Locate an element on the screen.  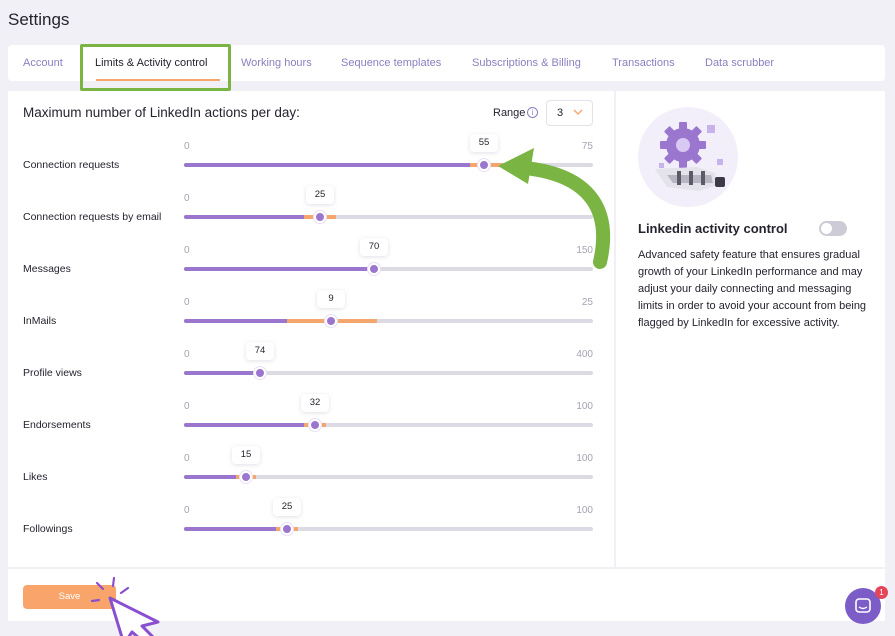
activity-control-title: Linkedin activity control is located at coordinates (713, 228).